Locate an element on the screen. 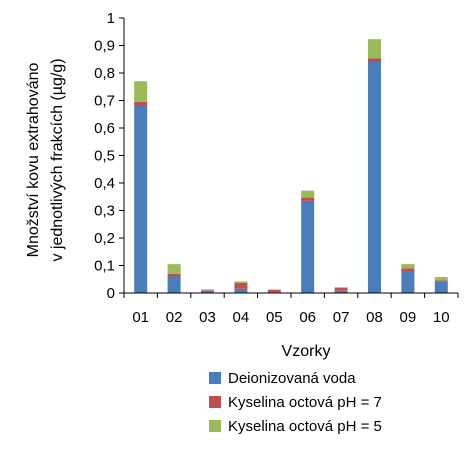  y-axis-ticks: 0 0,1 0,2 0,3 0,4 0,5 0,6 0,7 0,8 0,9 1 is located at coordinates (109, 156).